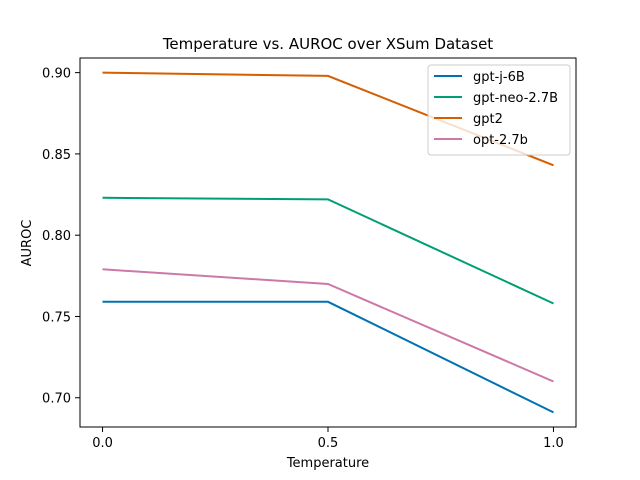 The height and width of the screenshot is (480, 640). I want to click on x-axis-ticks: 0.0 0.5 1.0, so click(328, 439).